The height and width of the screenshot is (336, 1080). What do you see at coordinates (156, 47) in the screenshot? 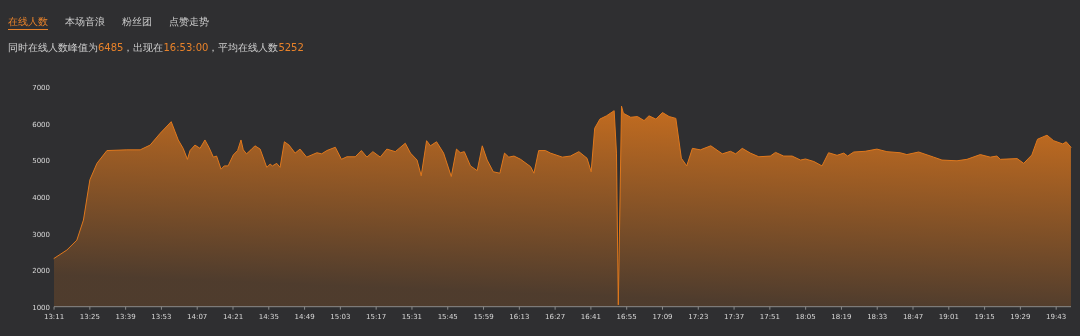
I see `chart-subtitle: 同时在线人数峰值为6485，出现在16:53:00，平均在线人数5252` at bounding box center [156, 47].